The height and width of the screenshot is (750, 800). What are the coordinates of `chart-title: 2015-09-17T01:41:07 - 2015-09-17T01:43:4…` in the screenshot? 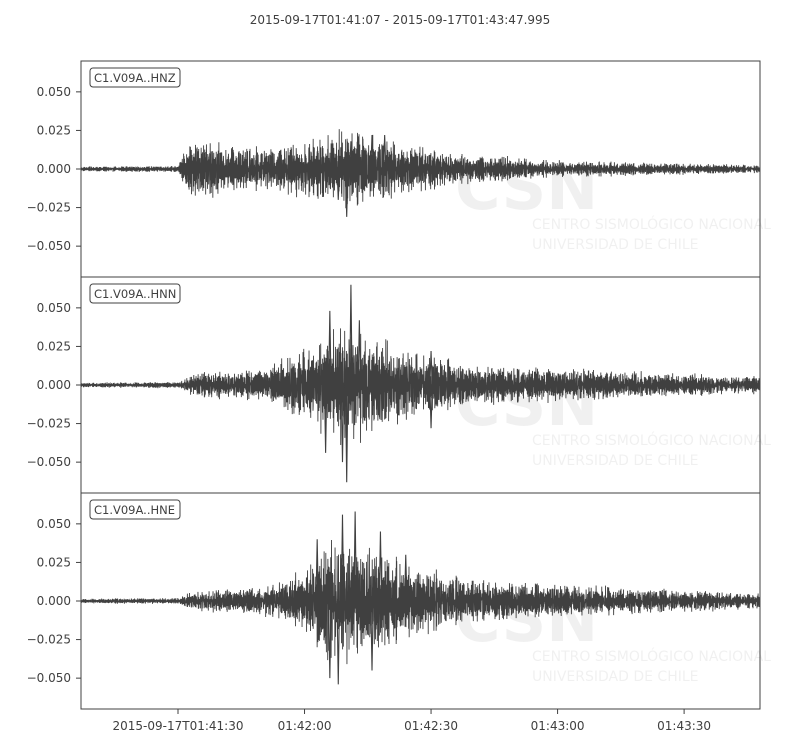 It's located at (400, 20).